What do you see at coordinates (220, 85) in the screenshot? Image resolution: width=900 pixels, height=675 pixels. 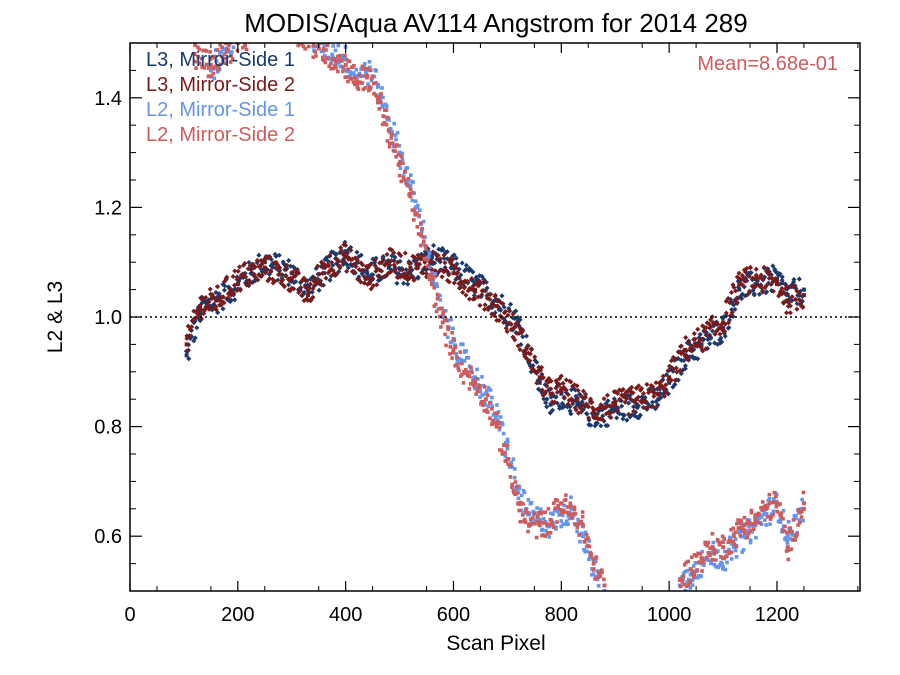 I see `legend-entry: L3, Mirror-Side 2` at bounding box center [220, 85].